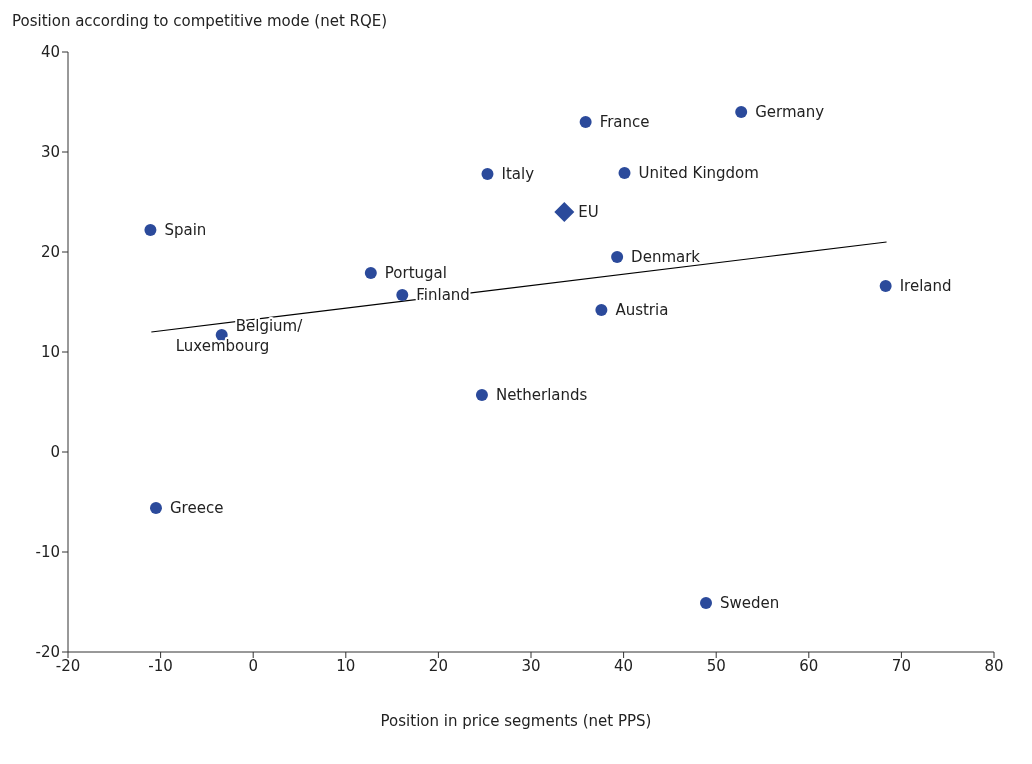  What do you see at coordinates (160, 665) in the screenshot?
I see `x-tick-label: -10` at bounding box center [160, 665].